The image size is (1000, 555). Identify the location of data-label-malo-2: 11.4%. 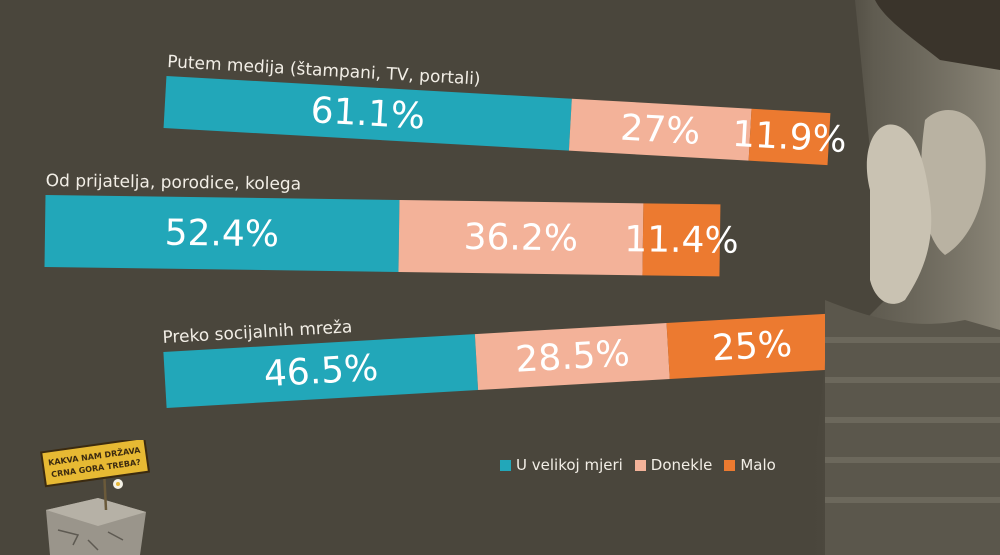
(681, 240).